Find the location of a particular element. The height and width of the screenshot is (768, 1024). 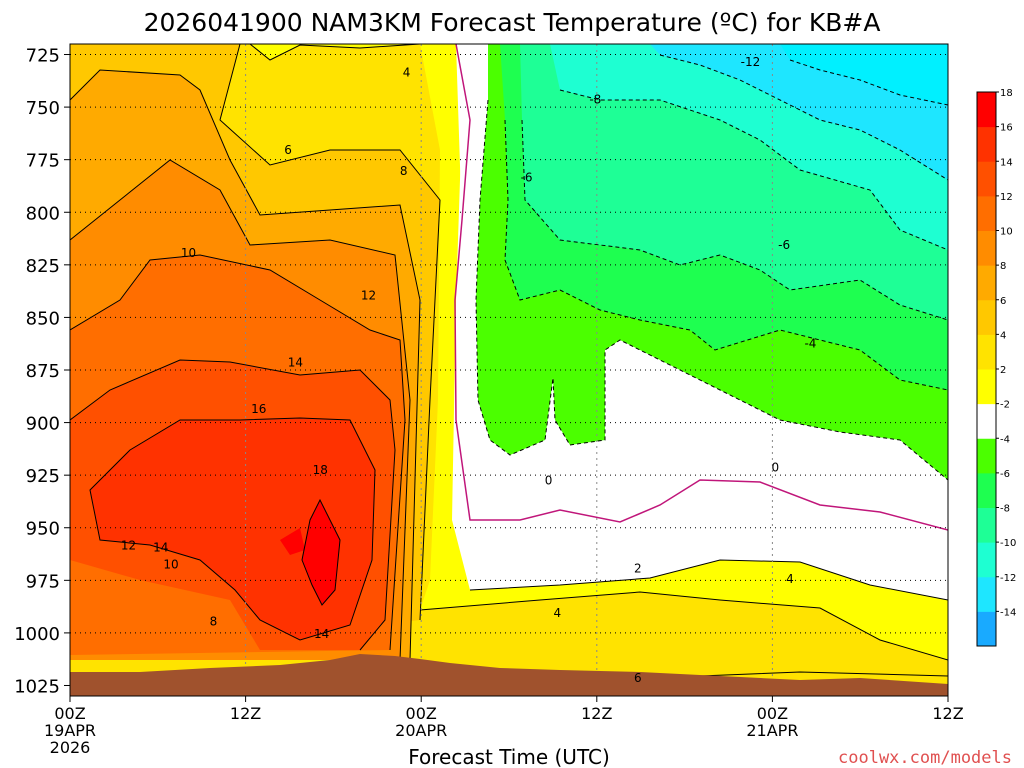

colorbar-label: 16 is located at coordinates (1006, 128).